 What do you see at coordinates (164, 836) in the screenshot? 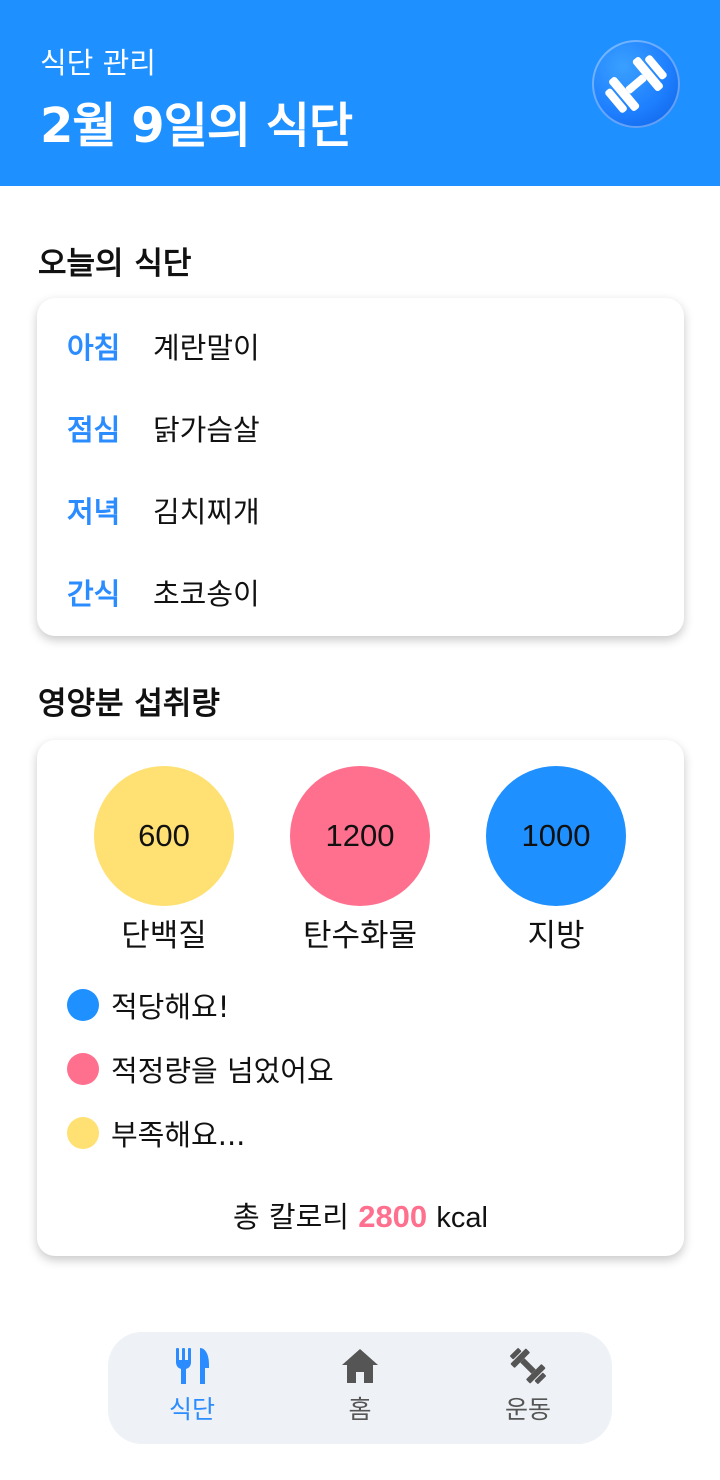
I see `nutrient-circle: 600` at bounding box center [164, 836].